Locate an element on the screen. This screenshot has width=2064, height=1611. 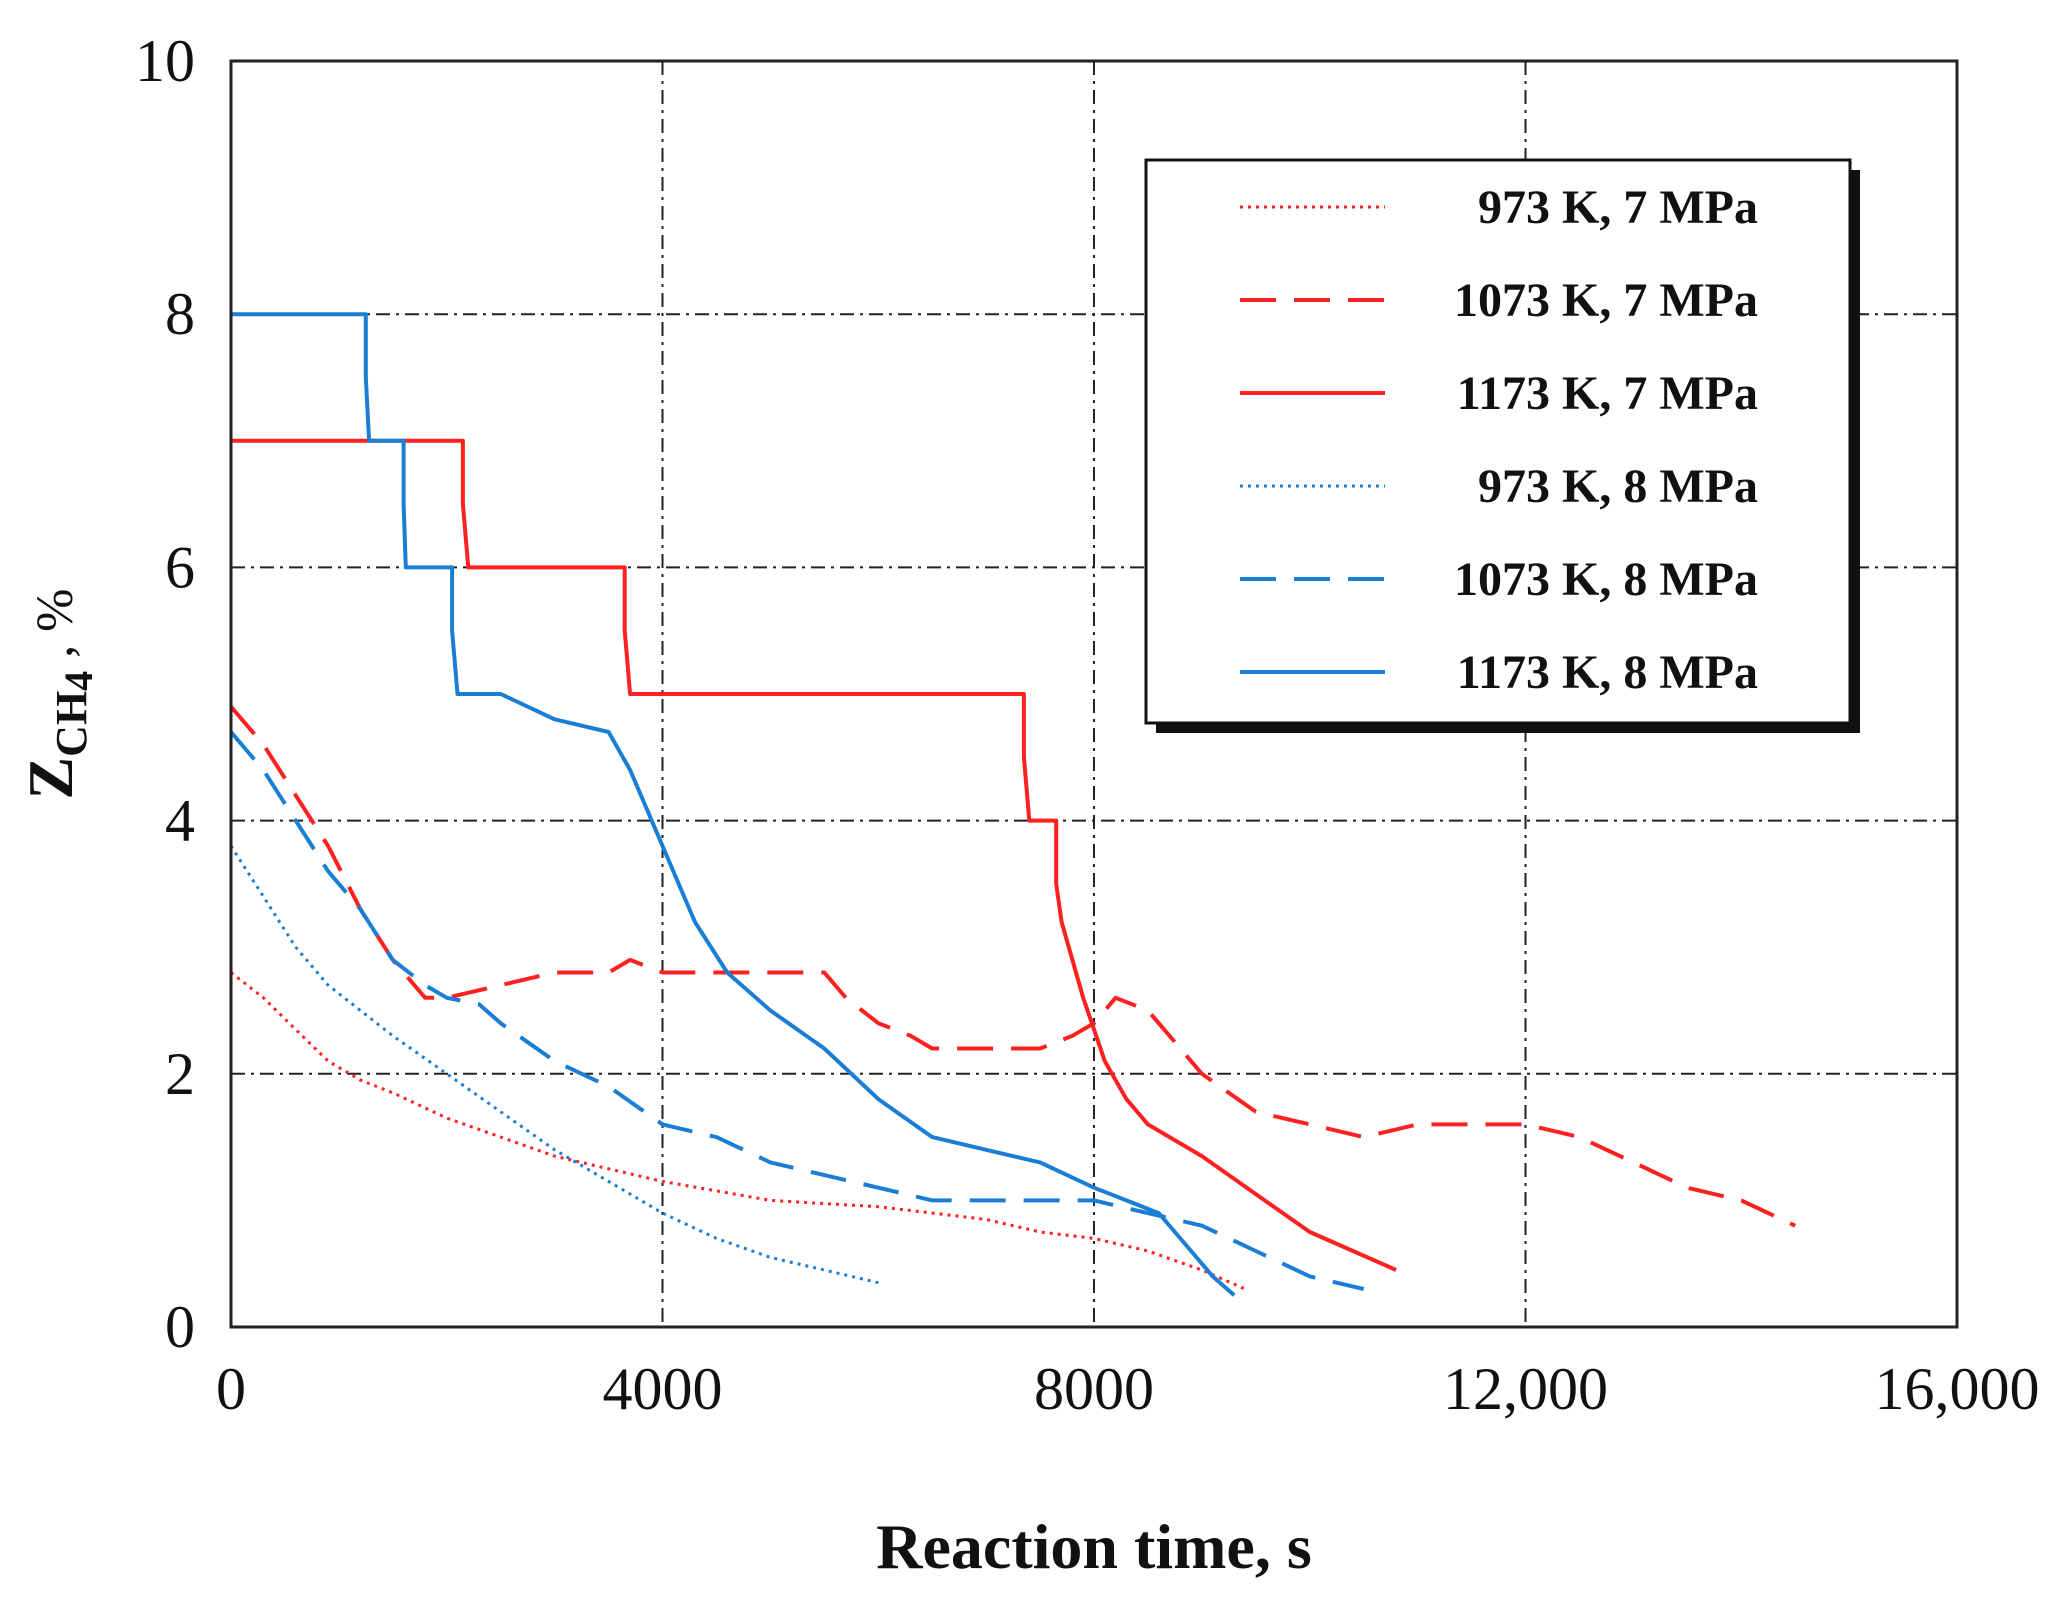
y-axis-label: ZCH4 , % is located at coordinates (58, 693).